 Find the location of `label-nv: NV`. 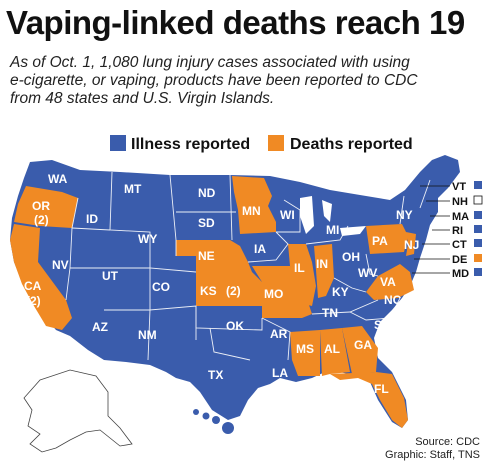

label-nv: NV is located at coordinates (60, 265).